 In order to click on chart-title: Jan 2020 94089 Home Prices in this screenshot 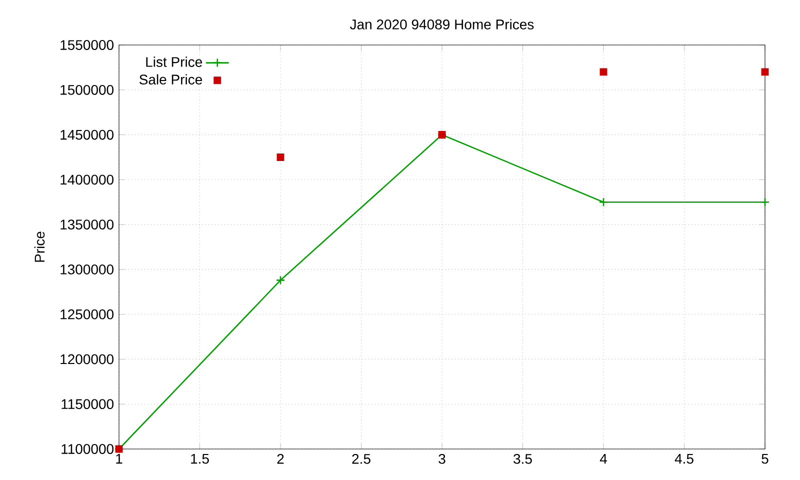, I will do `click(442, 24)`.